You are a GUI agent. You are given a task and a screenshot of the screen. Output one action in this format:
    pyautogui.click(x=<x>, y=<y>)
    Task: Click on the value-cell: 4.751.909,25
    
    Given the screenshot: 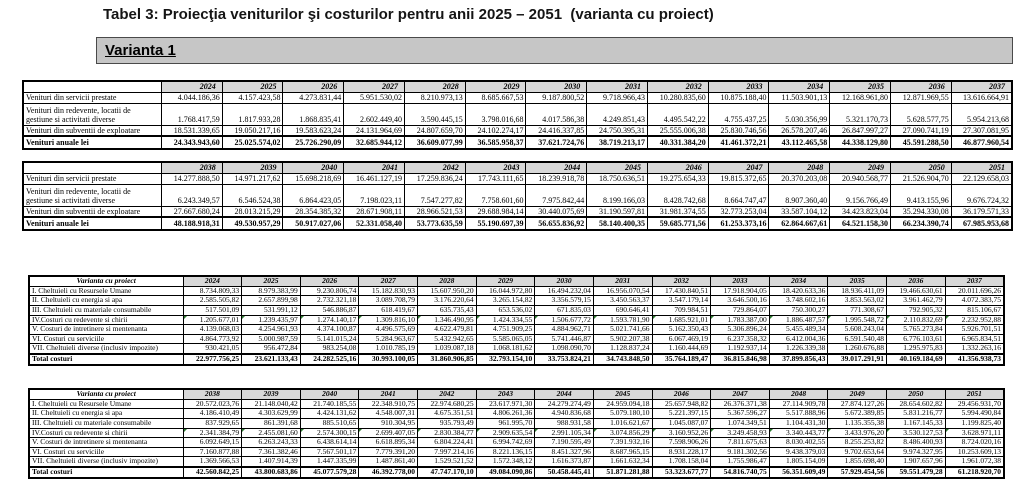 What is the action you would take?
    pyautogui.click(x=505, y=329)
    